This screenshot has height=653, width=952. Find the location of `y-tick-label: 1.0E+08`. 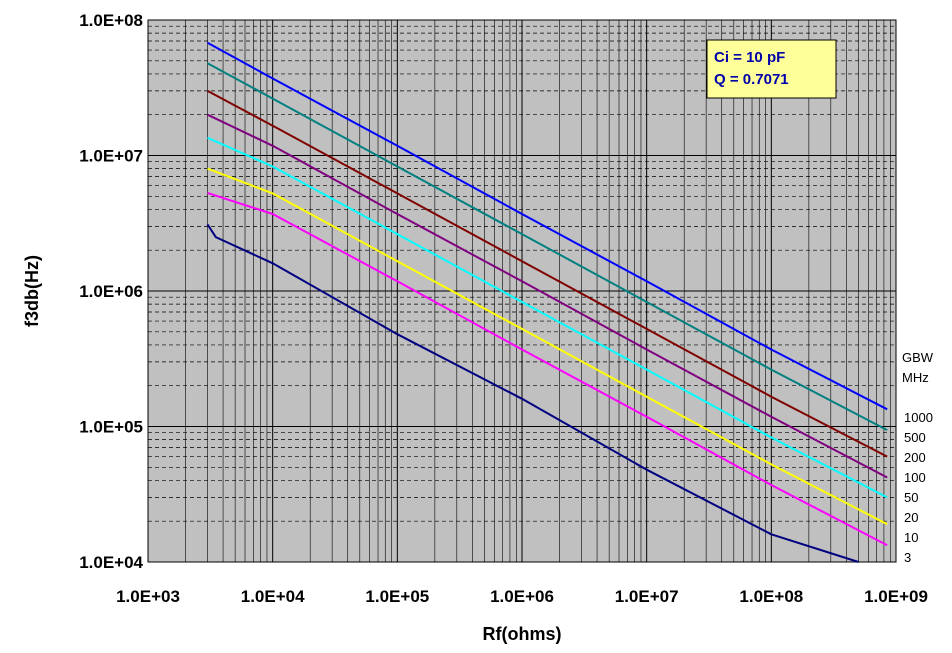

y-tick-label: 1.0E+08 is located at coordinates (111, 20).